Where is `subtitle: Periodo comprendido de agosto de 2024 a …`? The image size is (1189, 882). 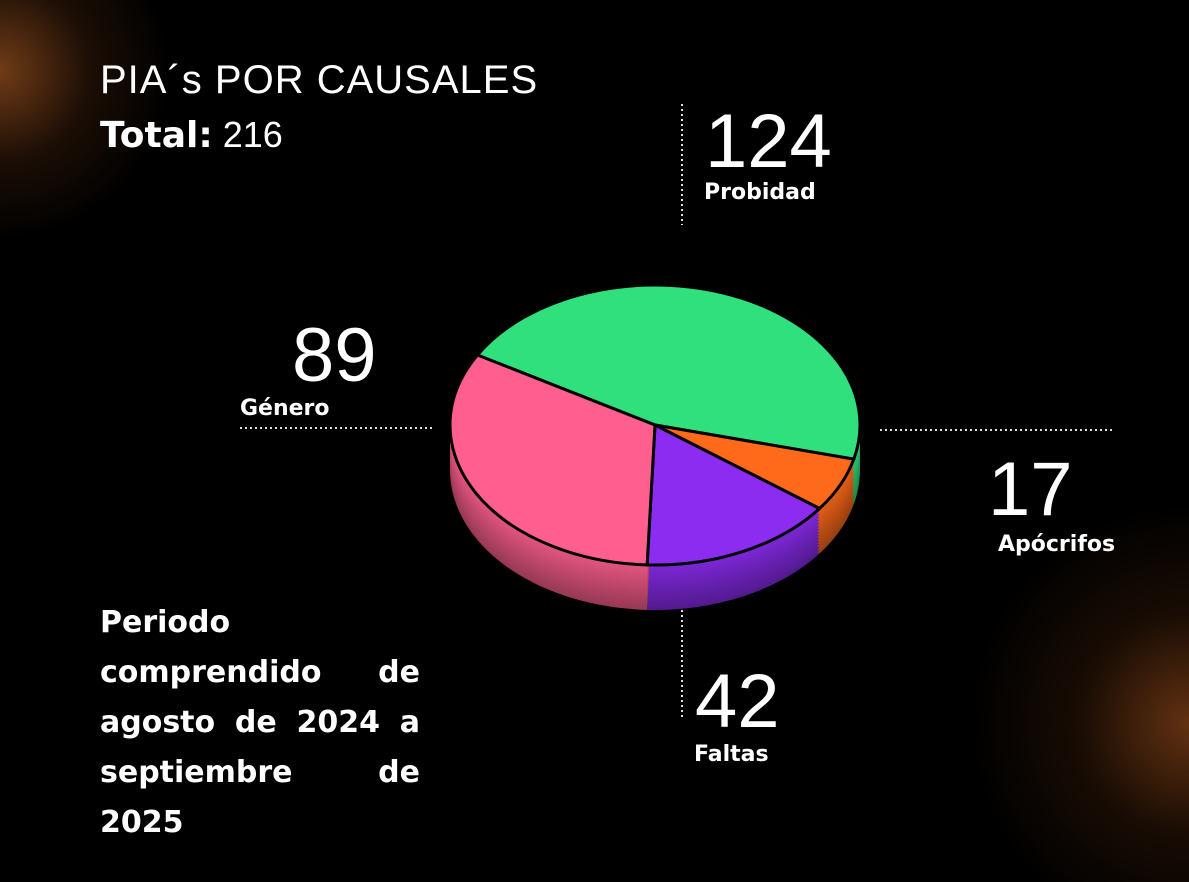
subtitle: Periodo comprendido de agosto de 2024 a … is located at coordinates (260, 722).